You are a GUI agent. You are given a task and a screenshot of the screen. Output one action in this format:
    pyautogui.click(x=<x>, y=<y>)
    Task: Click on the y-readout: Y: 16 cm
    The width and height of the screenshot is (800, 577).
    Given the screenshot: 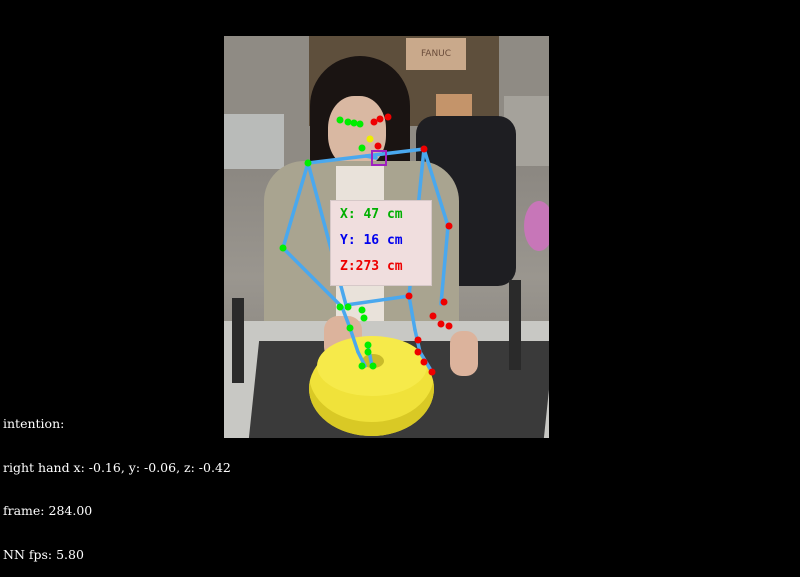 What is the action you would take?
    pyautogui.click(x=371, y=240)
    